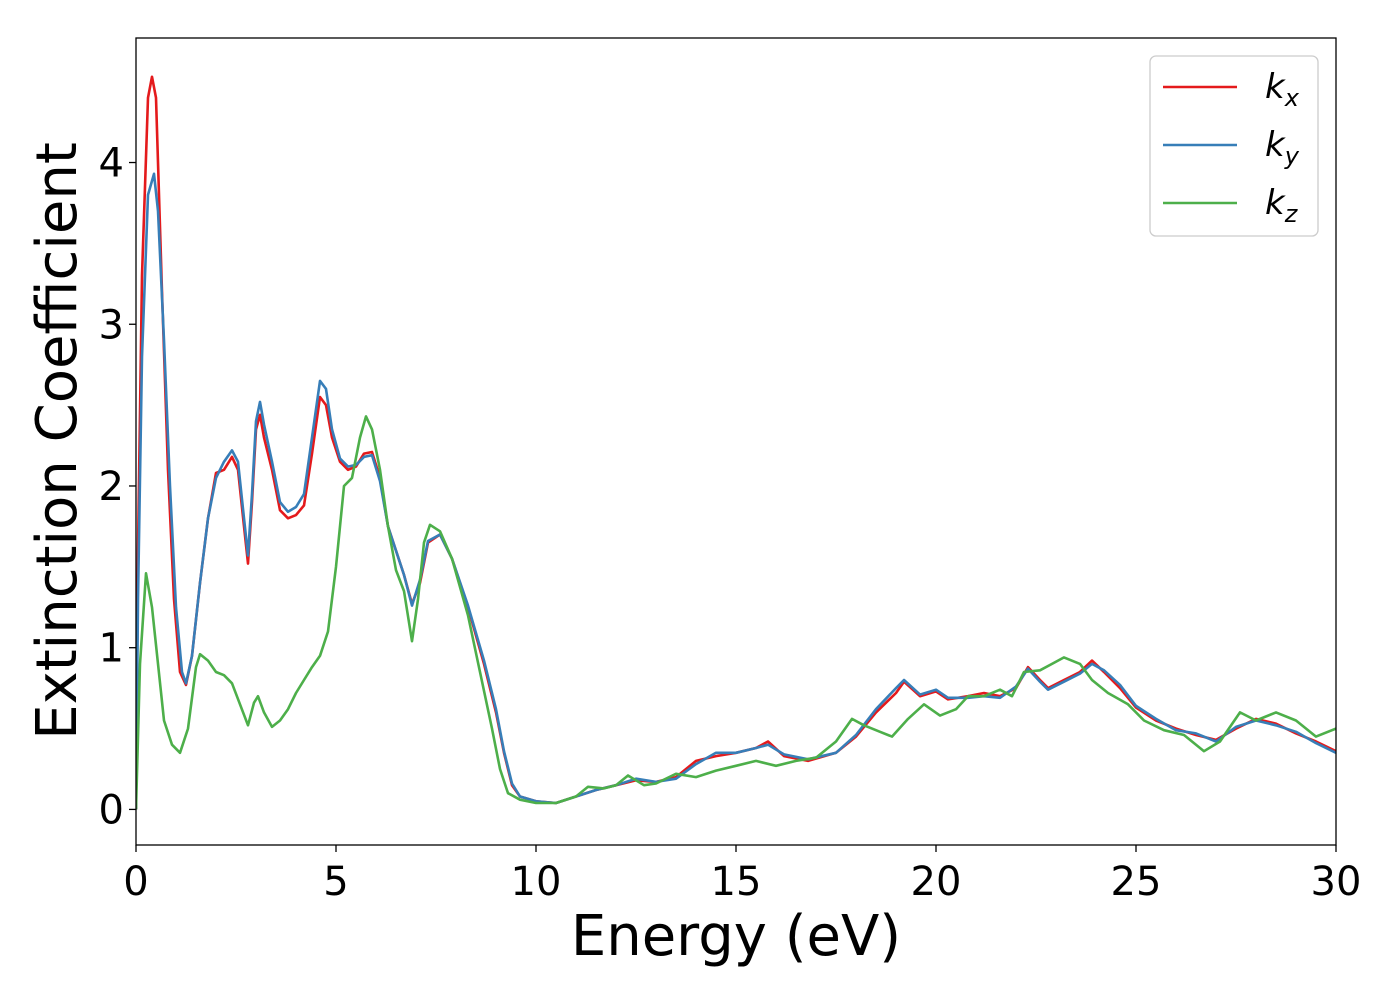 The width and height of the screenshot is (1400, 1000). Describe the element at coordinates (536, 882) in the screenshot. I see `x-tick-label: 10` at that location.